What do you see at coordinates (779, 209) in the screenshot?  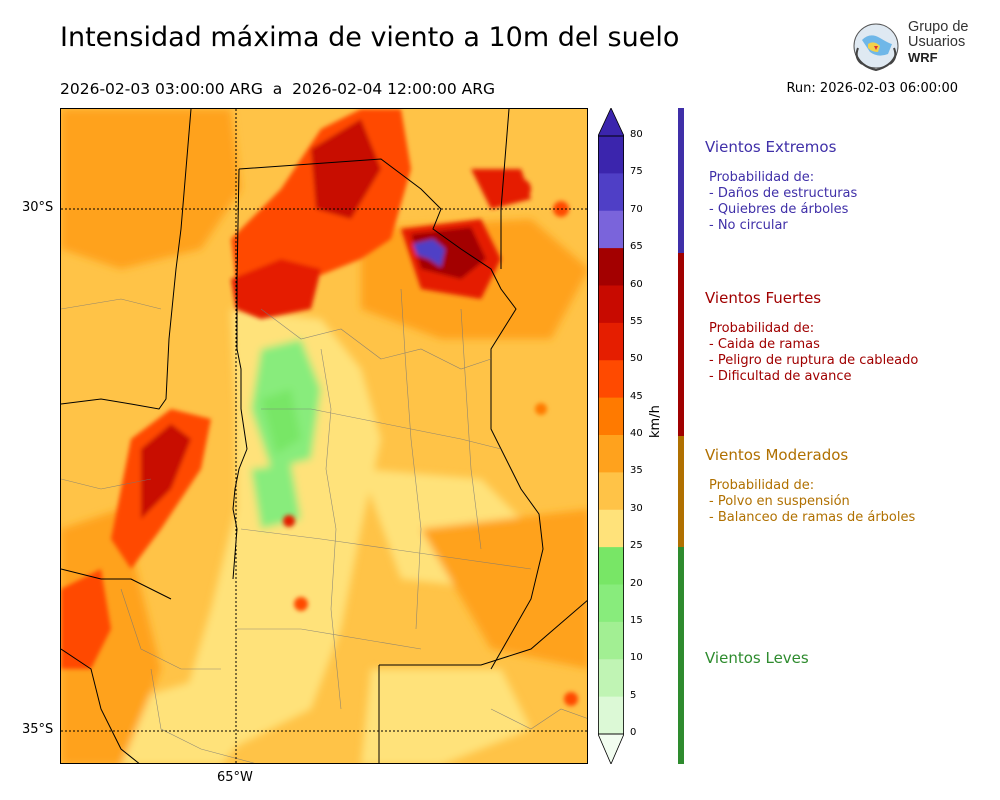 I see `category-item: - Quiebres de árboles` at bounding box center [779, 209].